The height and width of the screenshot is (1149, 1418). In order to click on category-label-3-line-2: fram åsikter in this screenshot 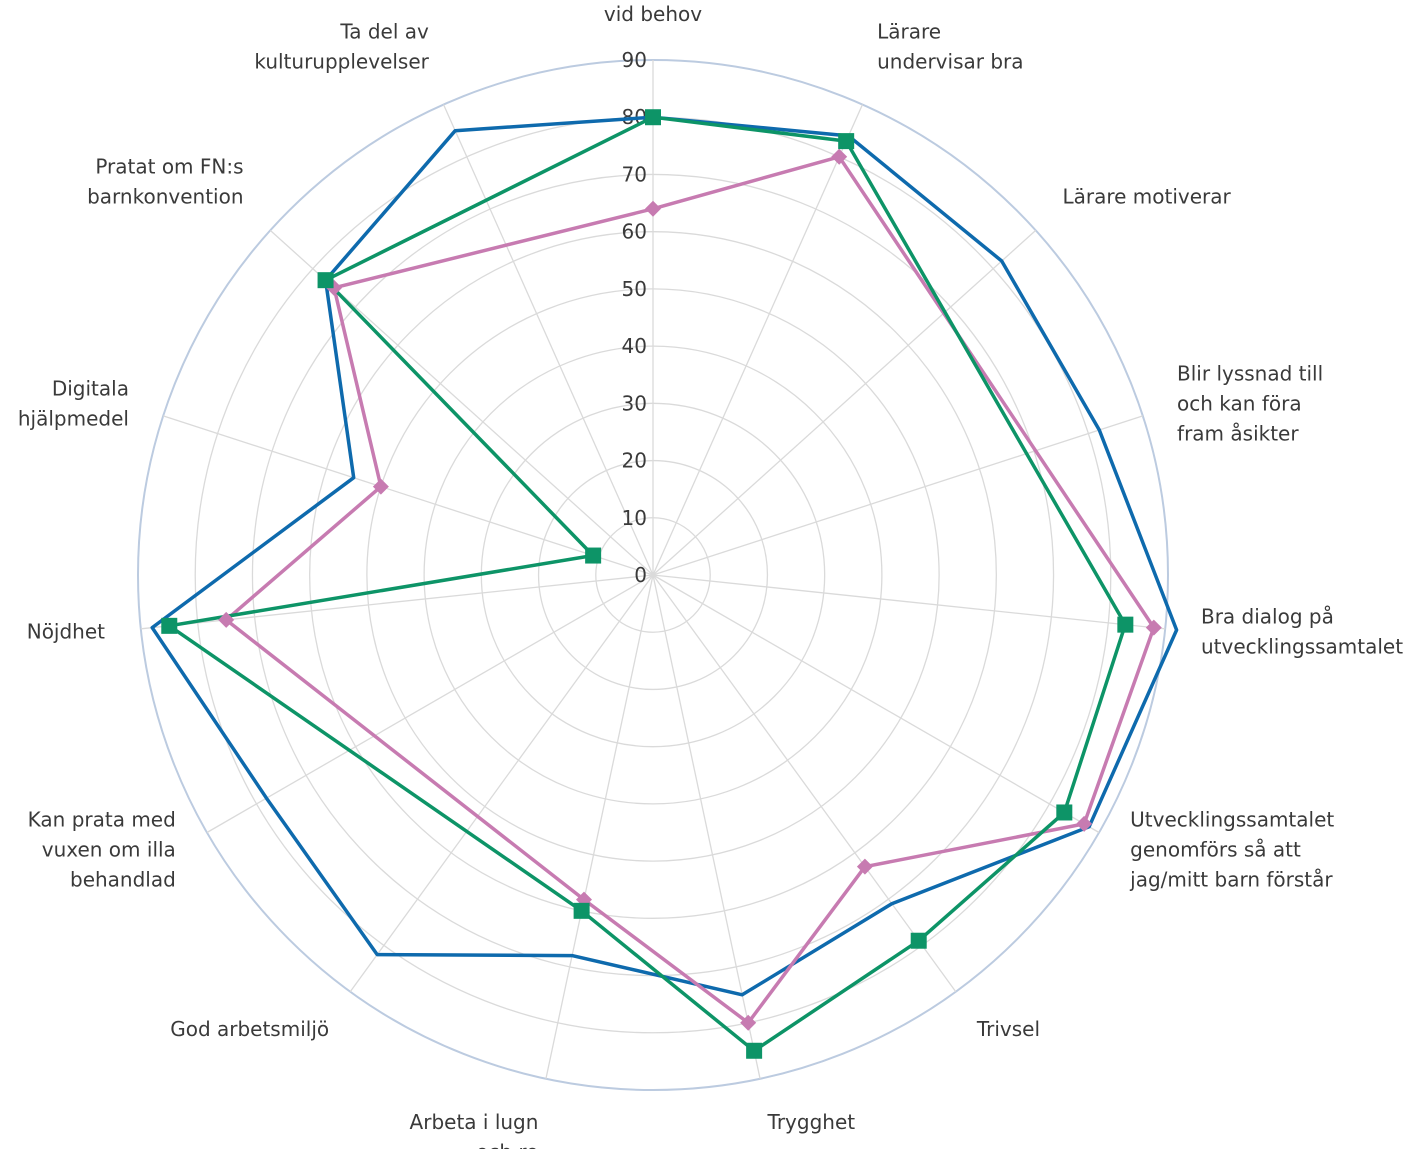, I will do `click(1238, 434)`.